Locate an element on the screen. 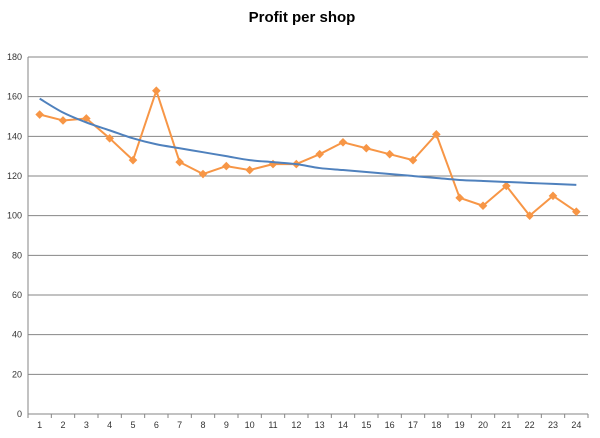 Image resolution: width=600 pixels, height=438 pixels. y-tick-label: 80 is located at coordinates (17, 255).